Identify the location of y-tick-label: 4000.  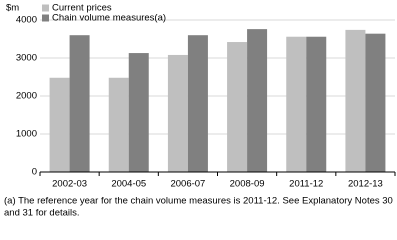
(26, 20).